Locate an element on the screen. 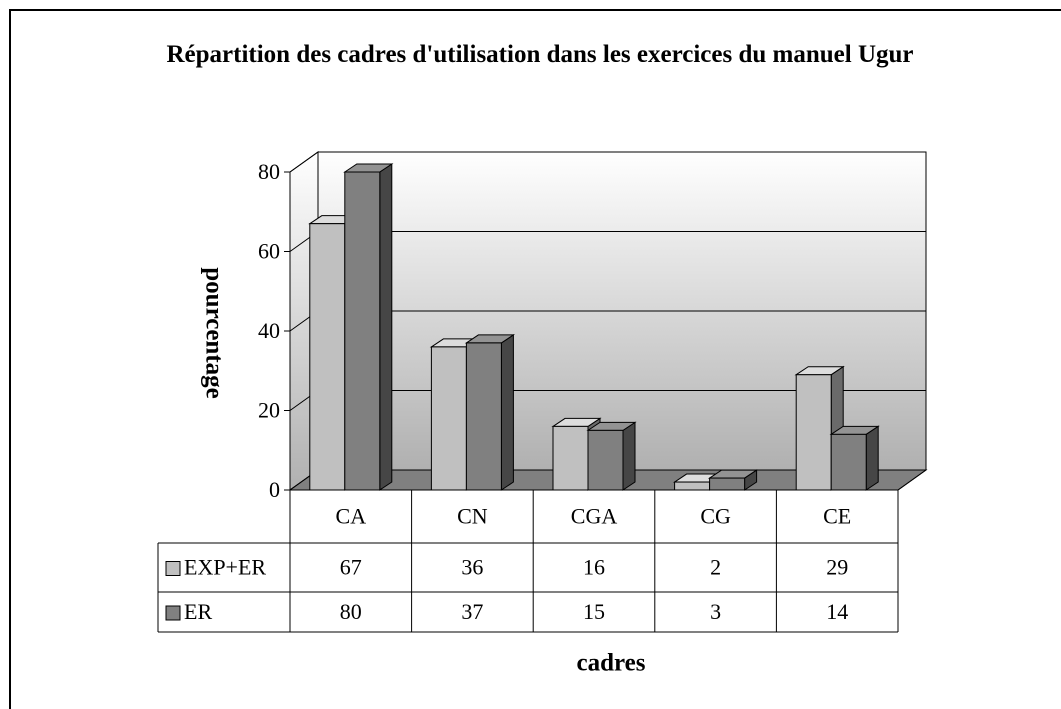 The height and width of the screenshot is (709, 1061). table-value: 3 is located at coordinates (715, 611).